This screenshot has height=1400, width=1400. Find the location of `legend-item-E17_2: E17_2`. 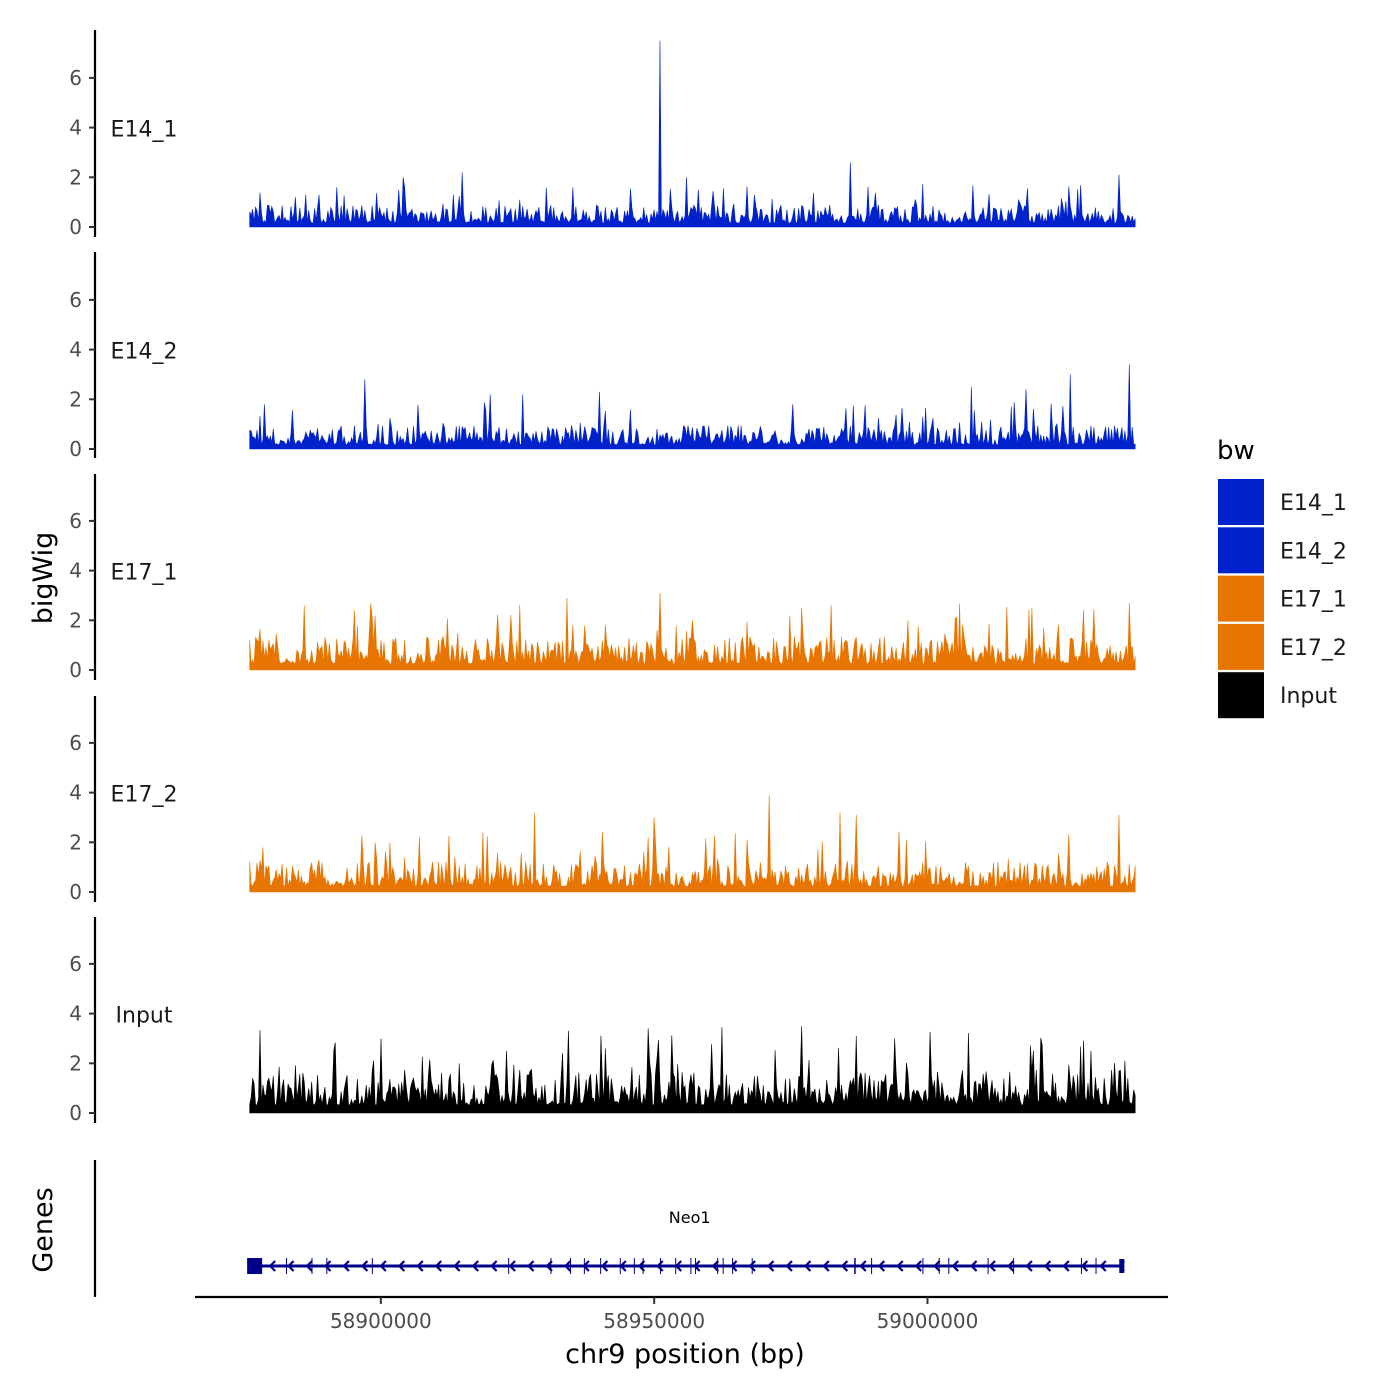

legend-item-E17_2: E17_2 is located at coordinates (1282, 646).